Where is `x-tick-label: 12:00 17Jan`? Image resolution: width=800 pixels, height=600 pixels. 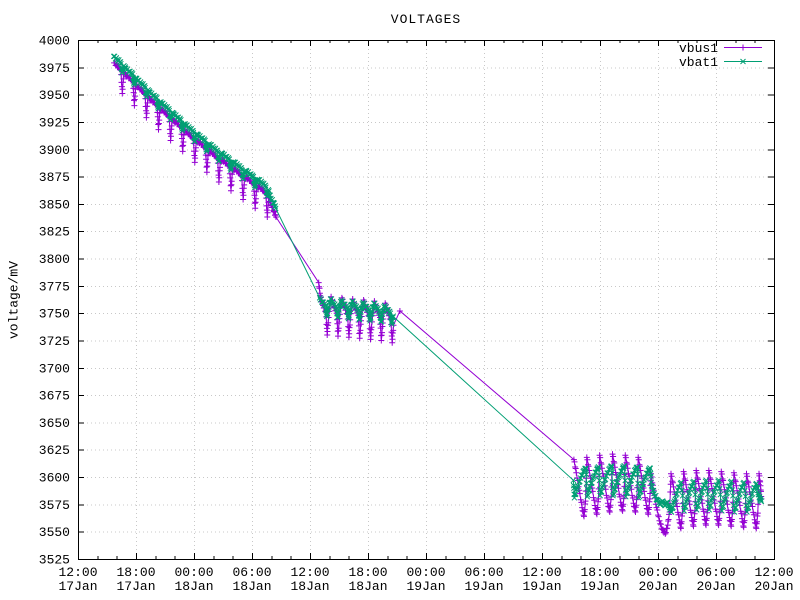
x-tick-label: 12:00 17Jan is located at coordinates (77, 579).